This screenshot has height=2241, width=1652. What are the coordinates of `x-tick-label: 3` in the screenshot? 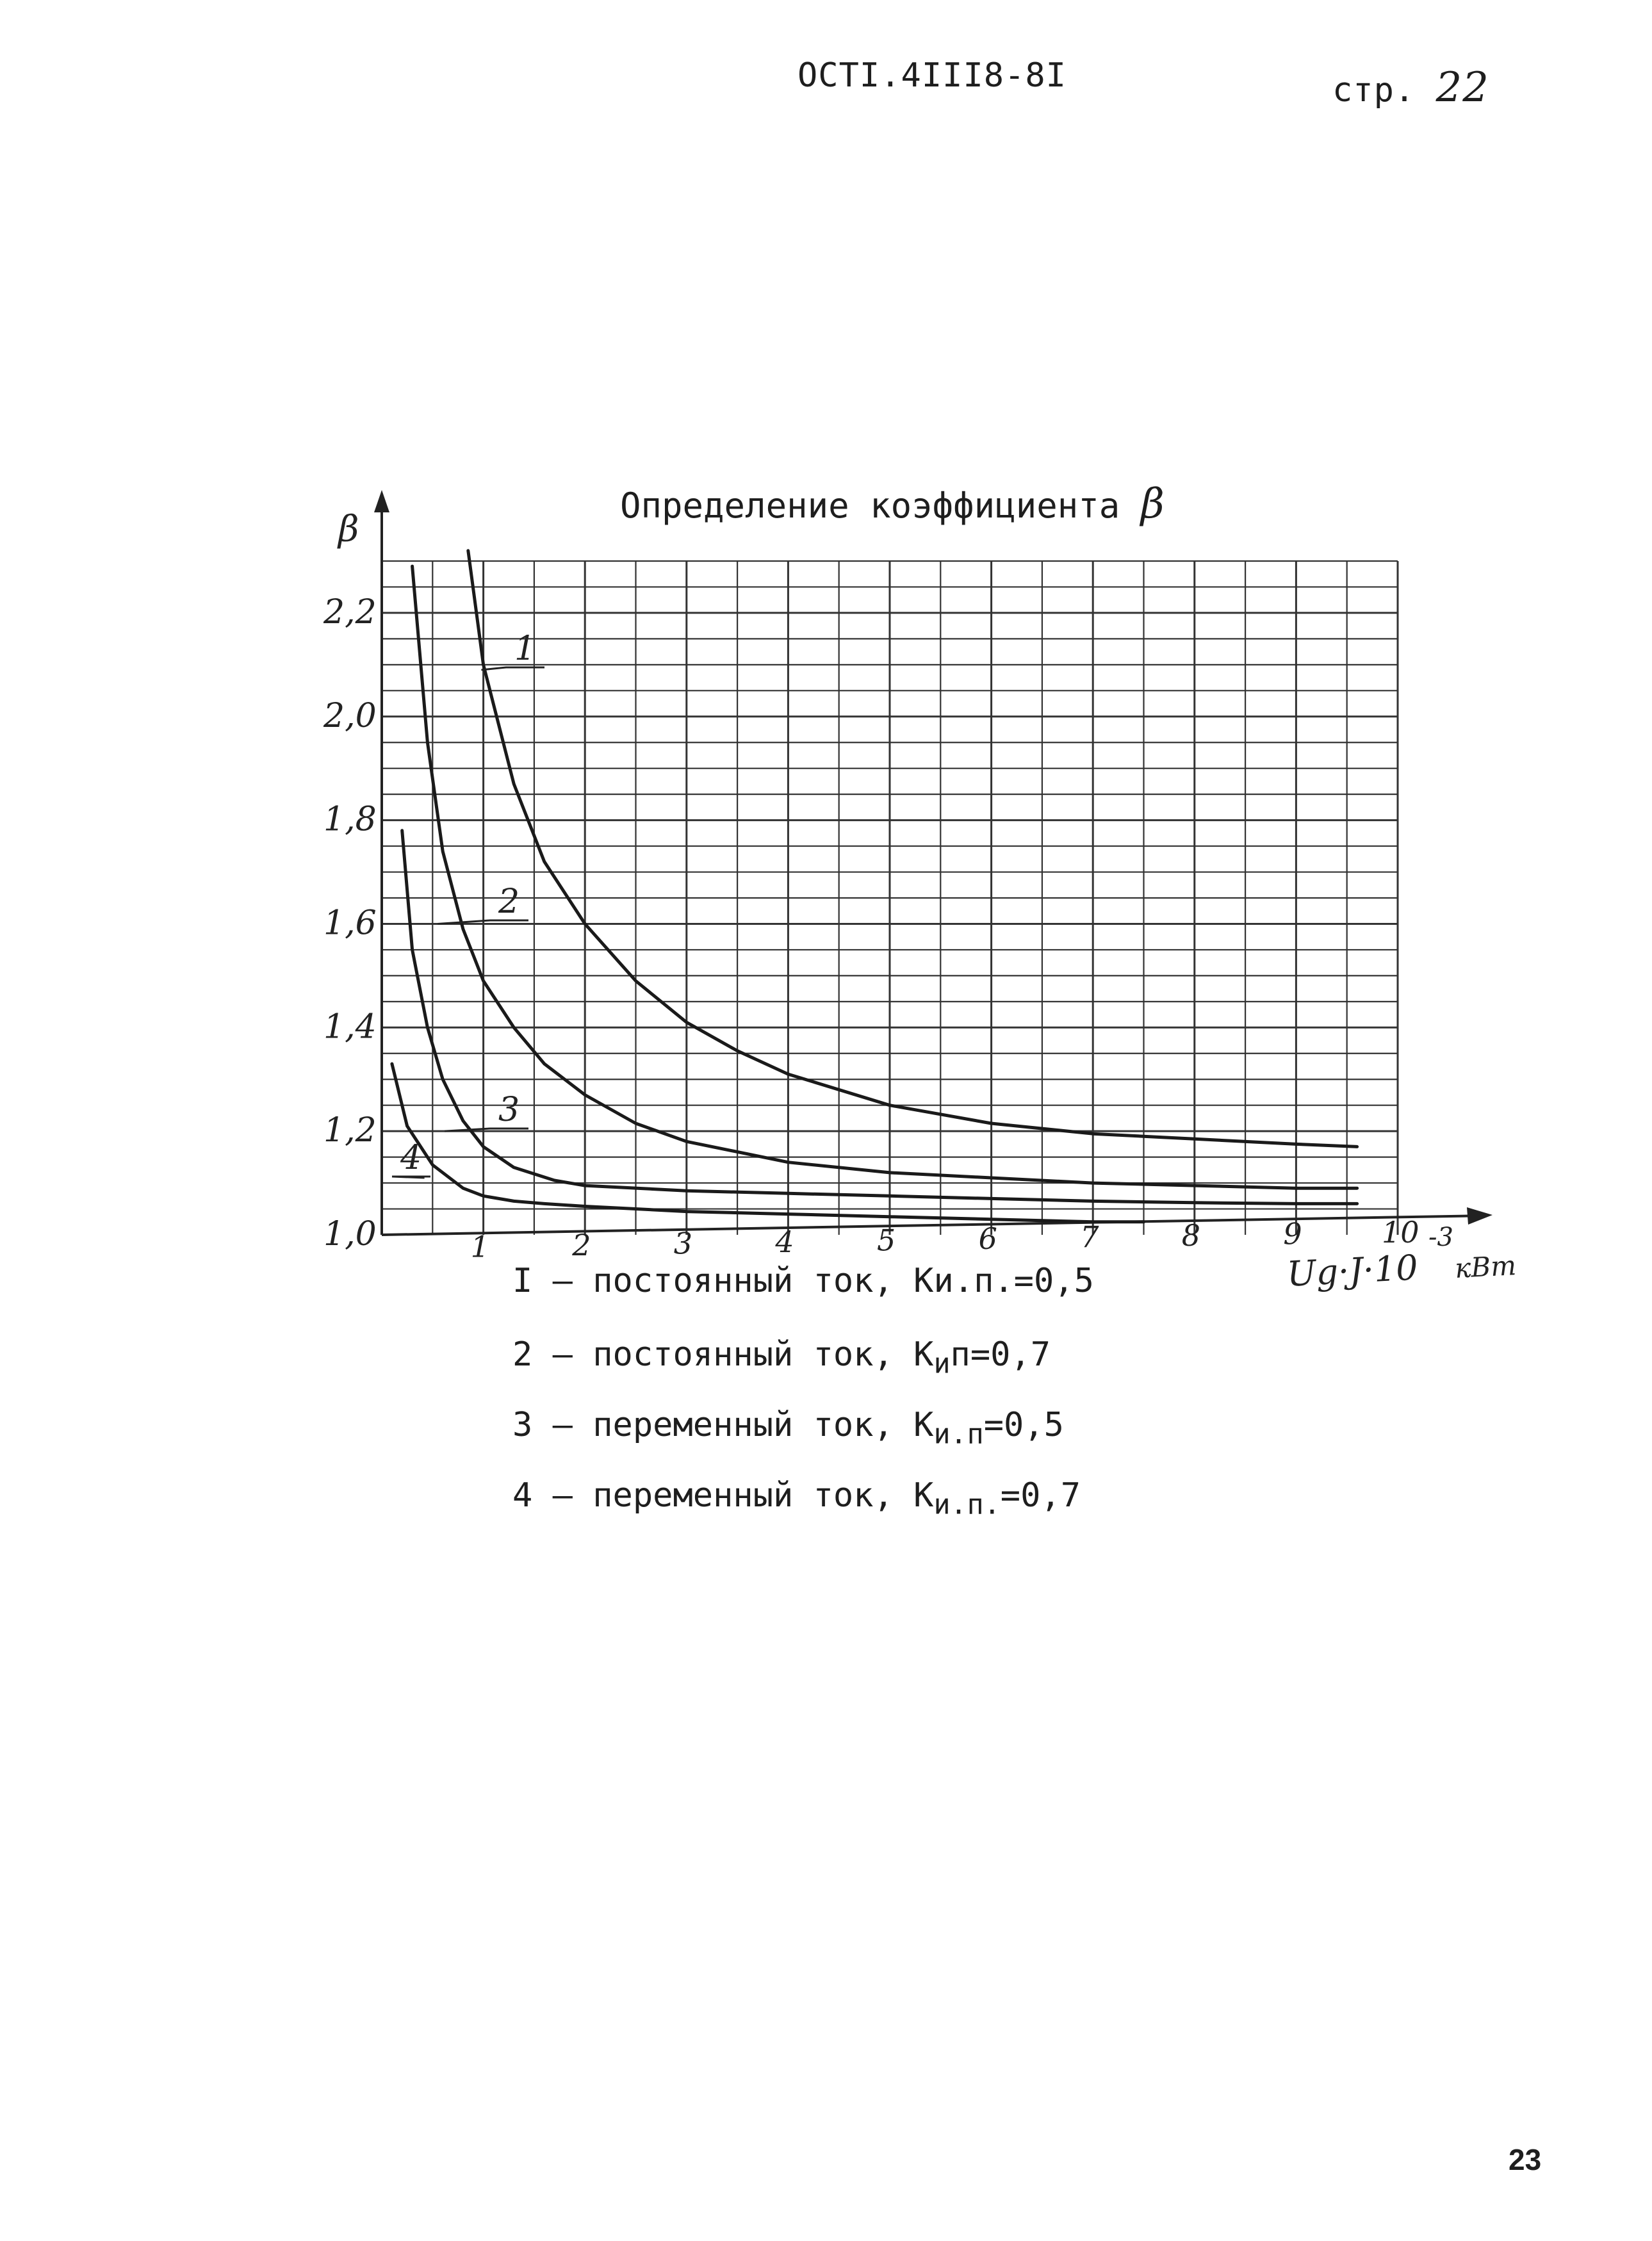 It's located at (683, 1243).